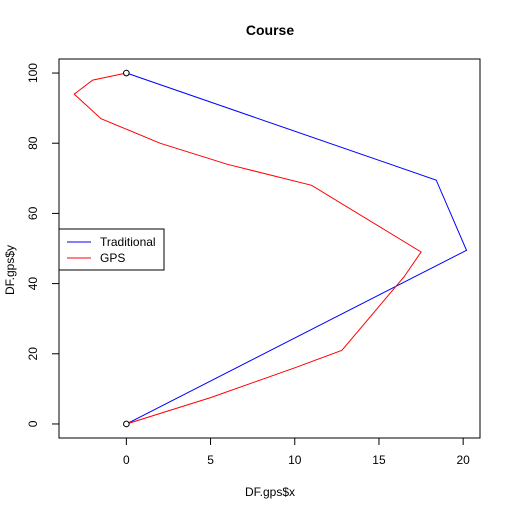 This screenshot has height=512, width=512. Describe the element at coordinates (270, 492) in the screenshot. I see `x-axis-label: DF.gps$x` at that location.